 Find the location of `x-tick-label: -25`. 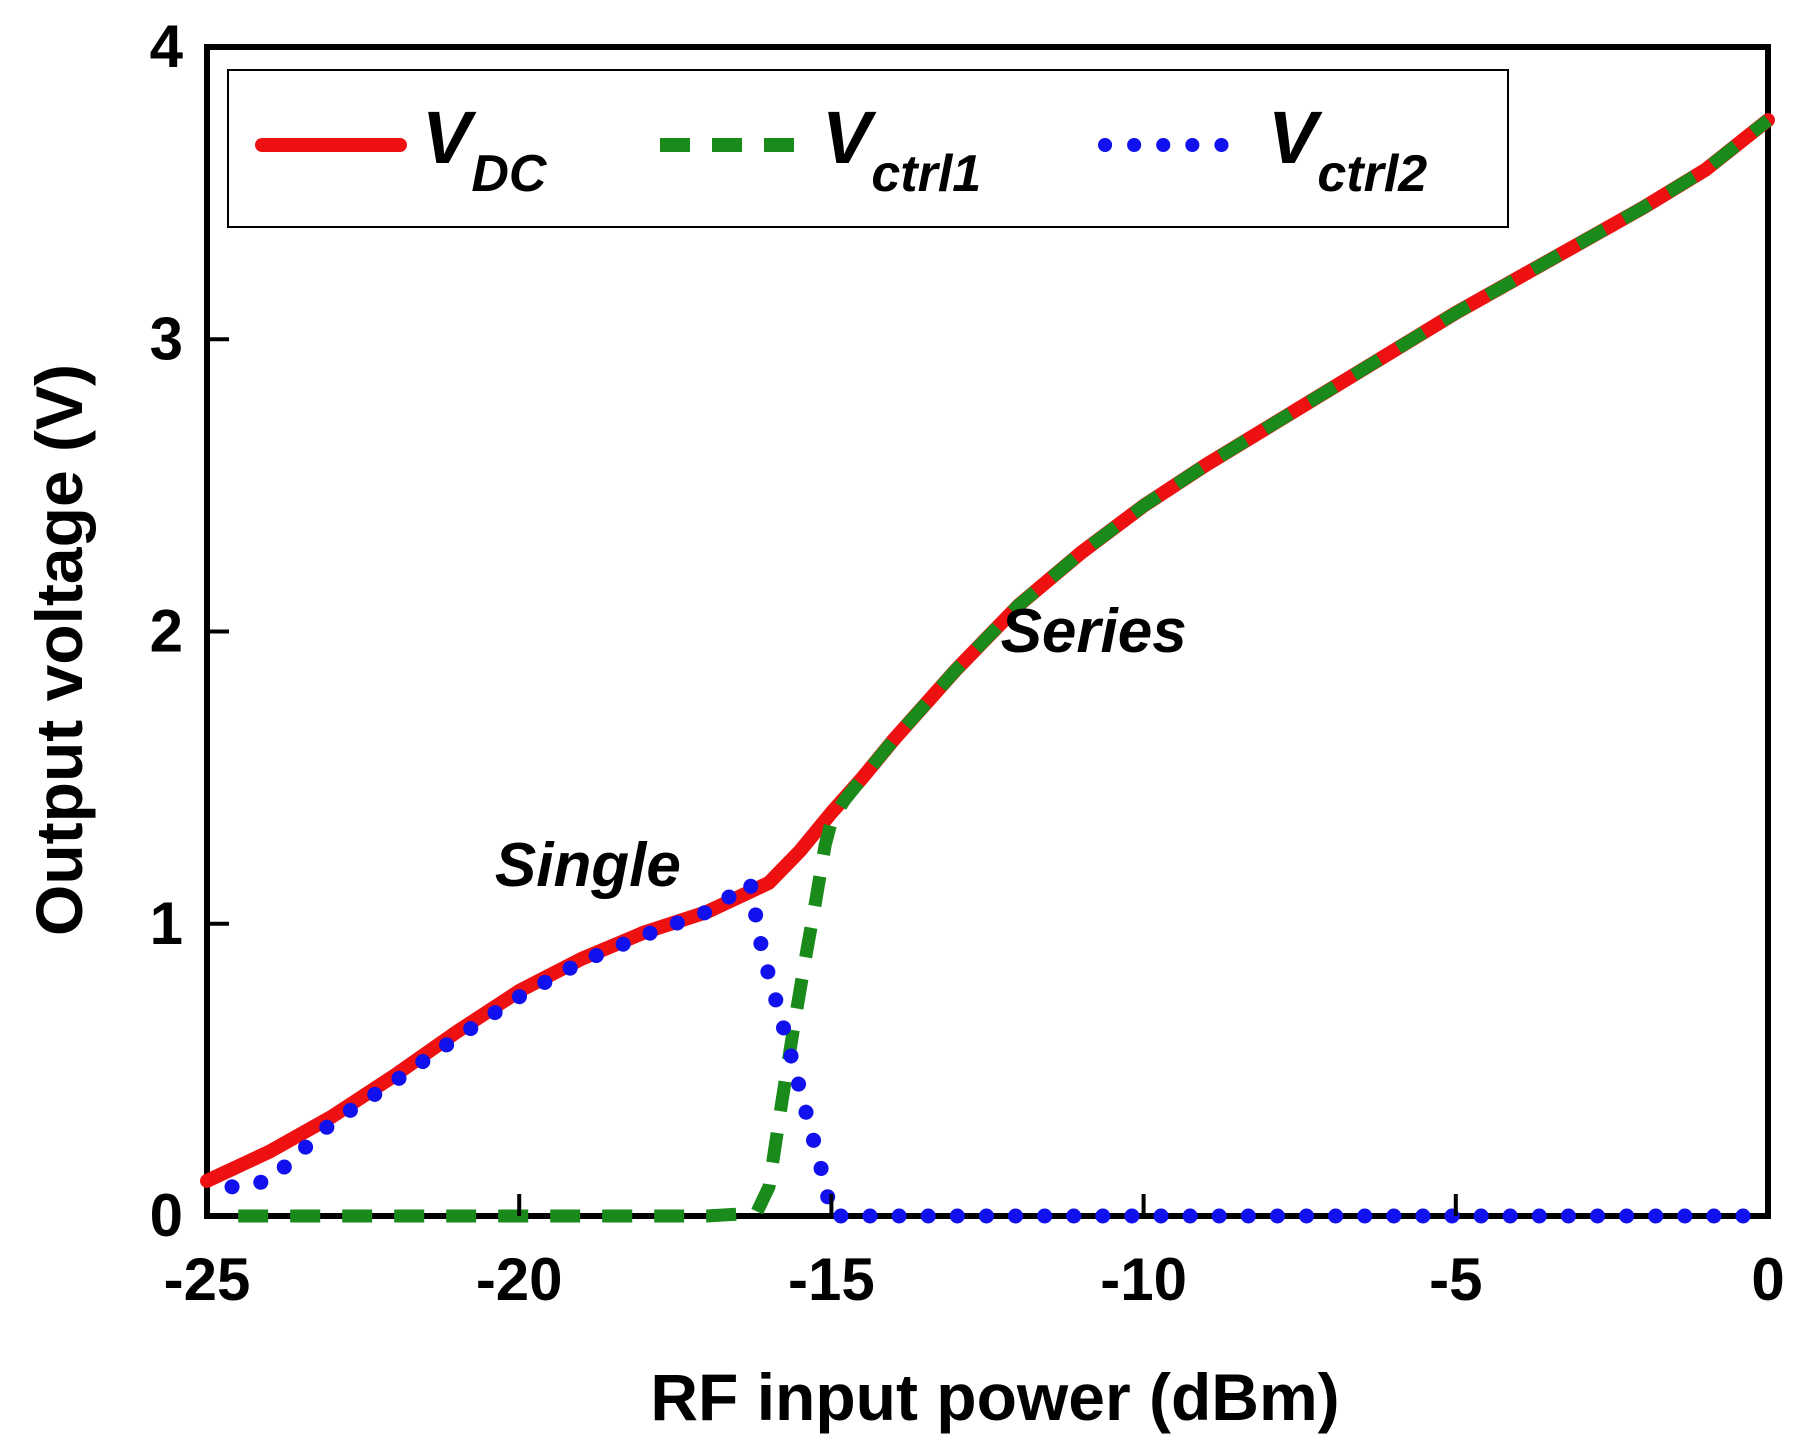

x-tick-label: -25 is located at coordinates (207, 1279).